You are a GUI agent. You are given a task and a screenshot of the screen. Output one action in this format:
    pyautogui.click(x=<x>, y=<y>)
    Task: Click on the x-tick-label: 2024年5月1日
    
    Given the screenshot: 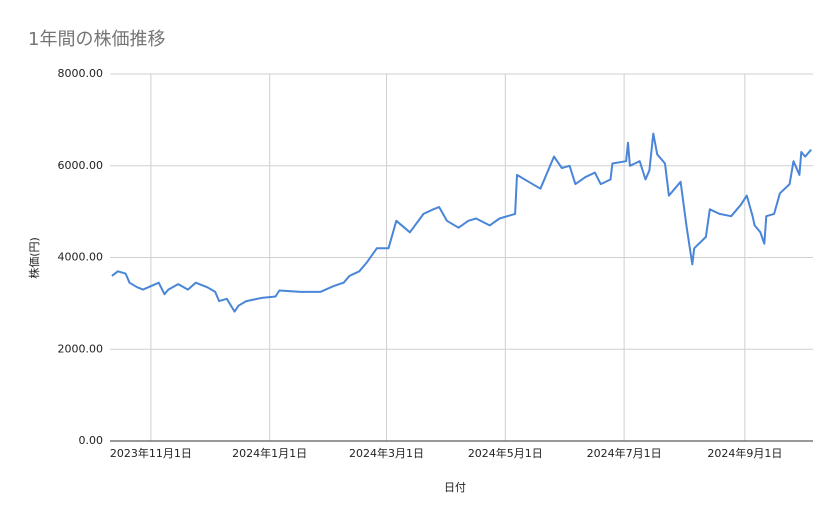 What is the action you would take?
    pyautogui.click(x=505, y=453)
    